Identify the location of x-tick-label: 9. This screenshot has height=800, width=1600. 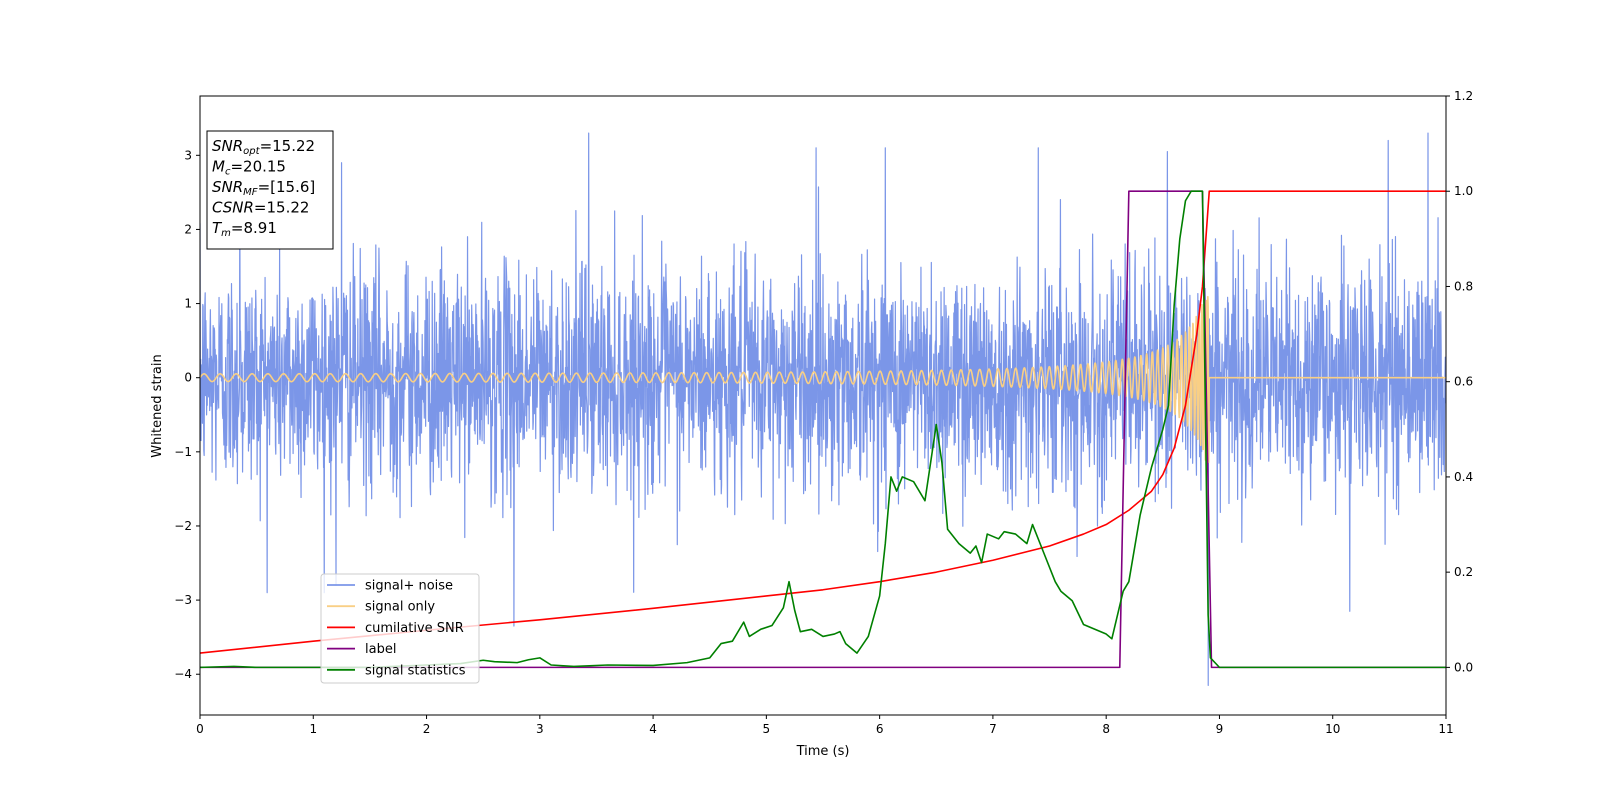
(1220, 729).